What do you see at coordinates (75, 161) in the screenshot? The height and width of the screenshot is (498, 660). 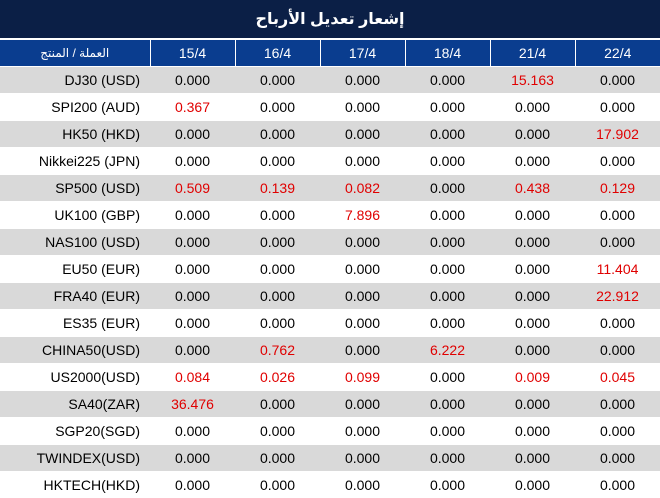 I see `product-name: Nikkei225 (JPN)` at bounding box center [75, 161].